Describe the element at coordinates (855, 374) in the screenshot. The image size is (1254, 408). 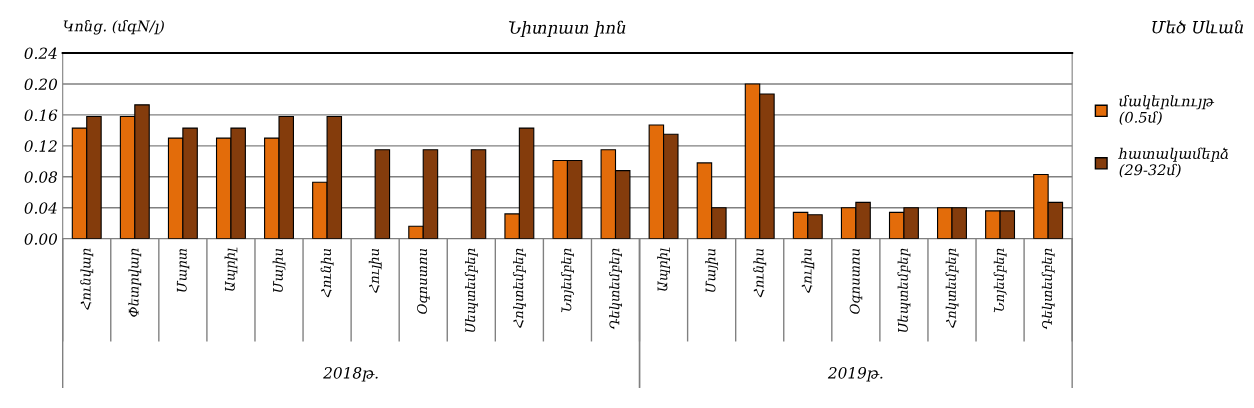
I see `text: 2019թ.` at that location.